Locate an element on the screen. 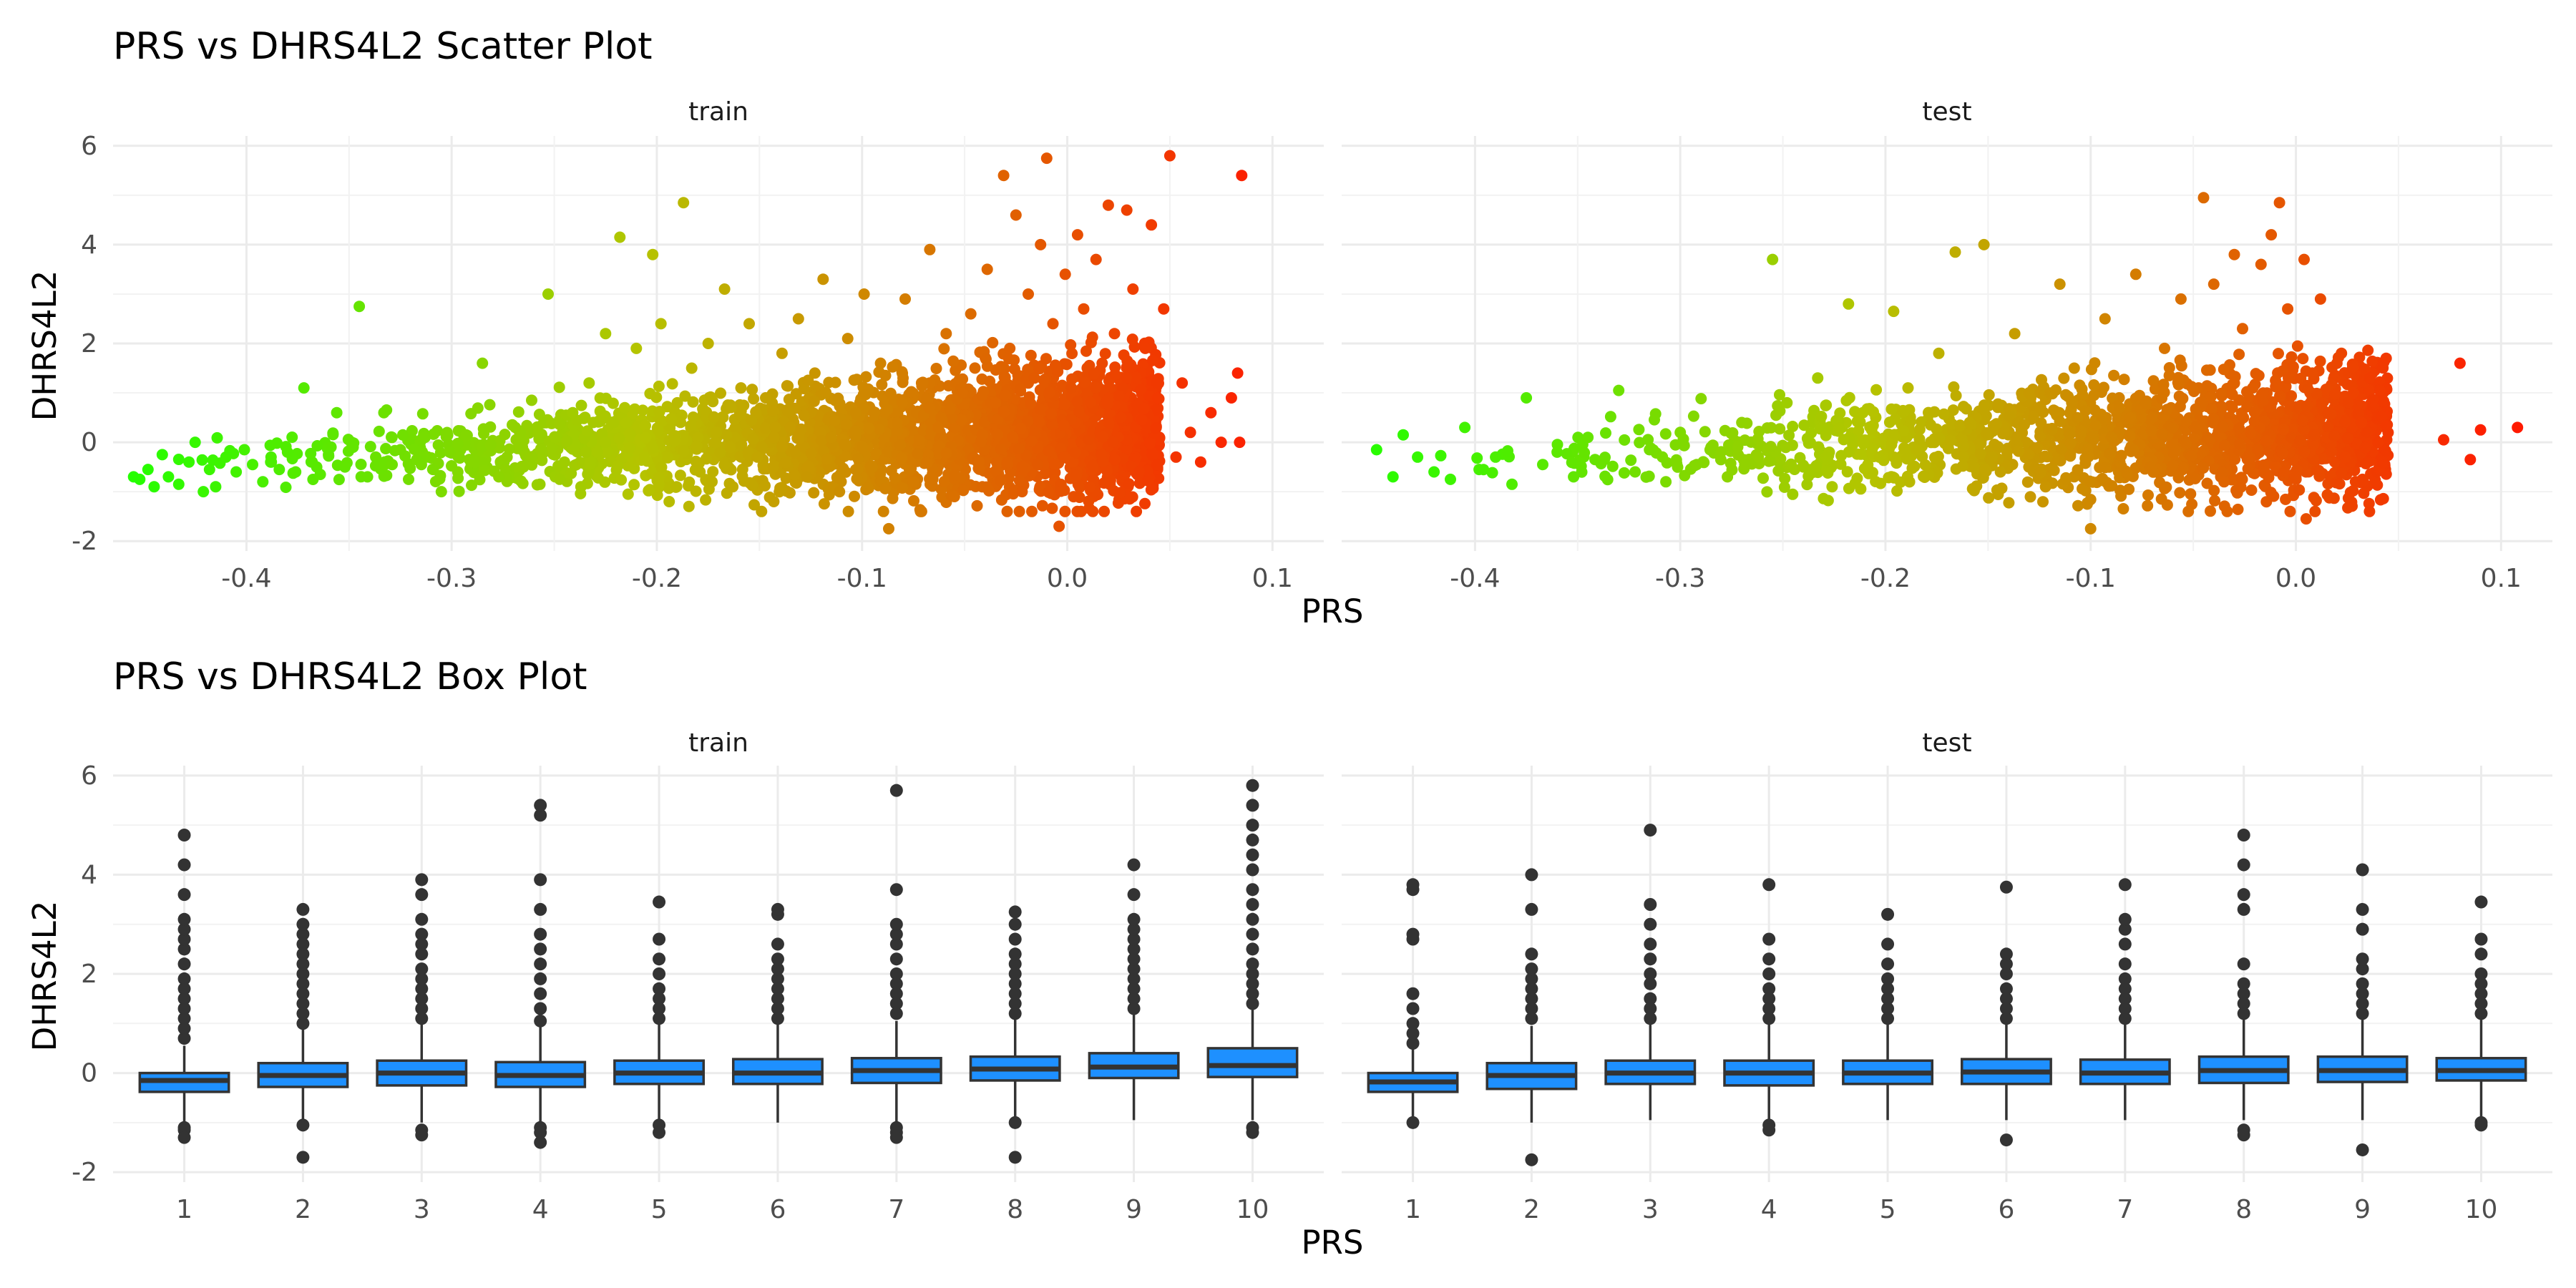 This screenshot has height=1288, width=2576. scatter-train-x-tick-label: -0.3 is located at coordinates (451, 578).